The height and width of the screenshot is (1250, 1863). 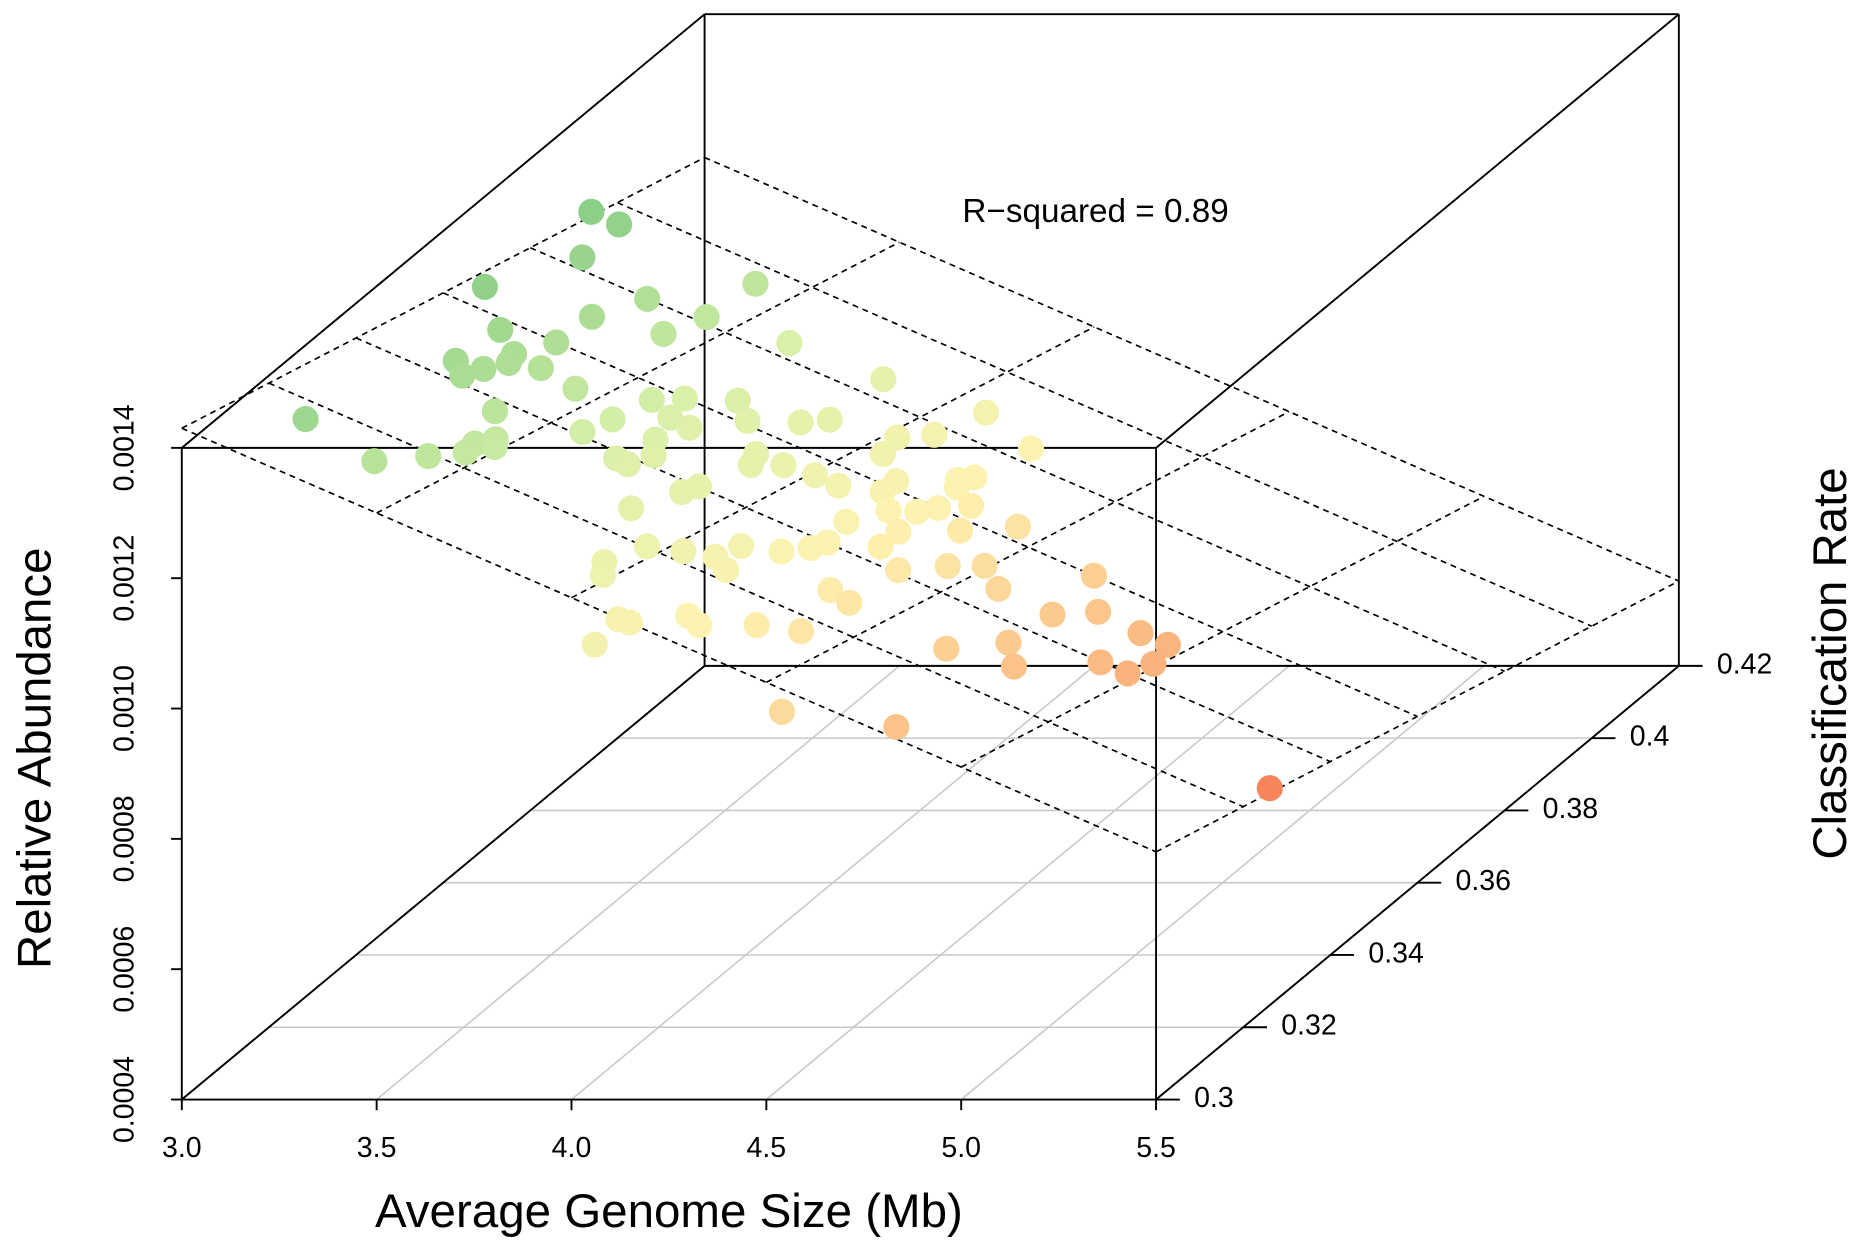 I want to click on z-tick-label: 0.0014, so click(x=124, y=447).